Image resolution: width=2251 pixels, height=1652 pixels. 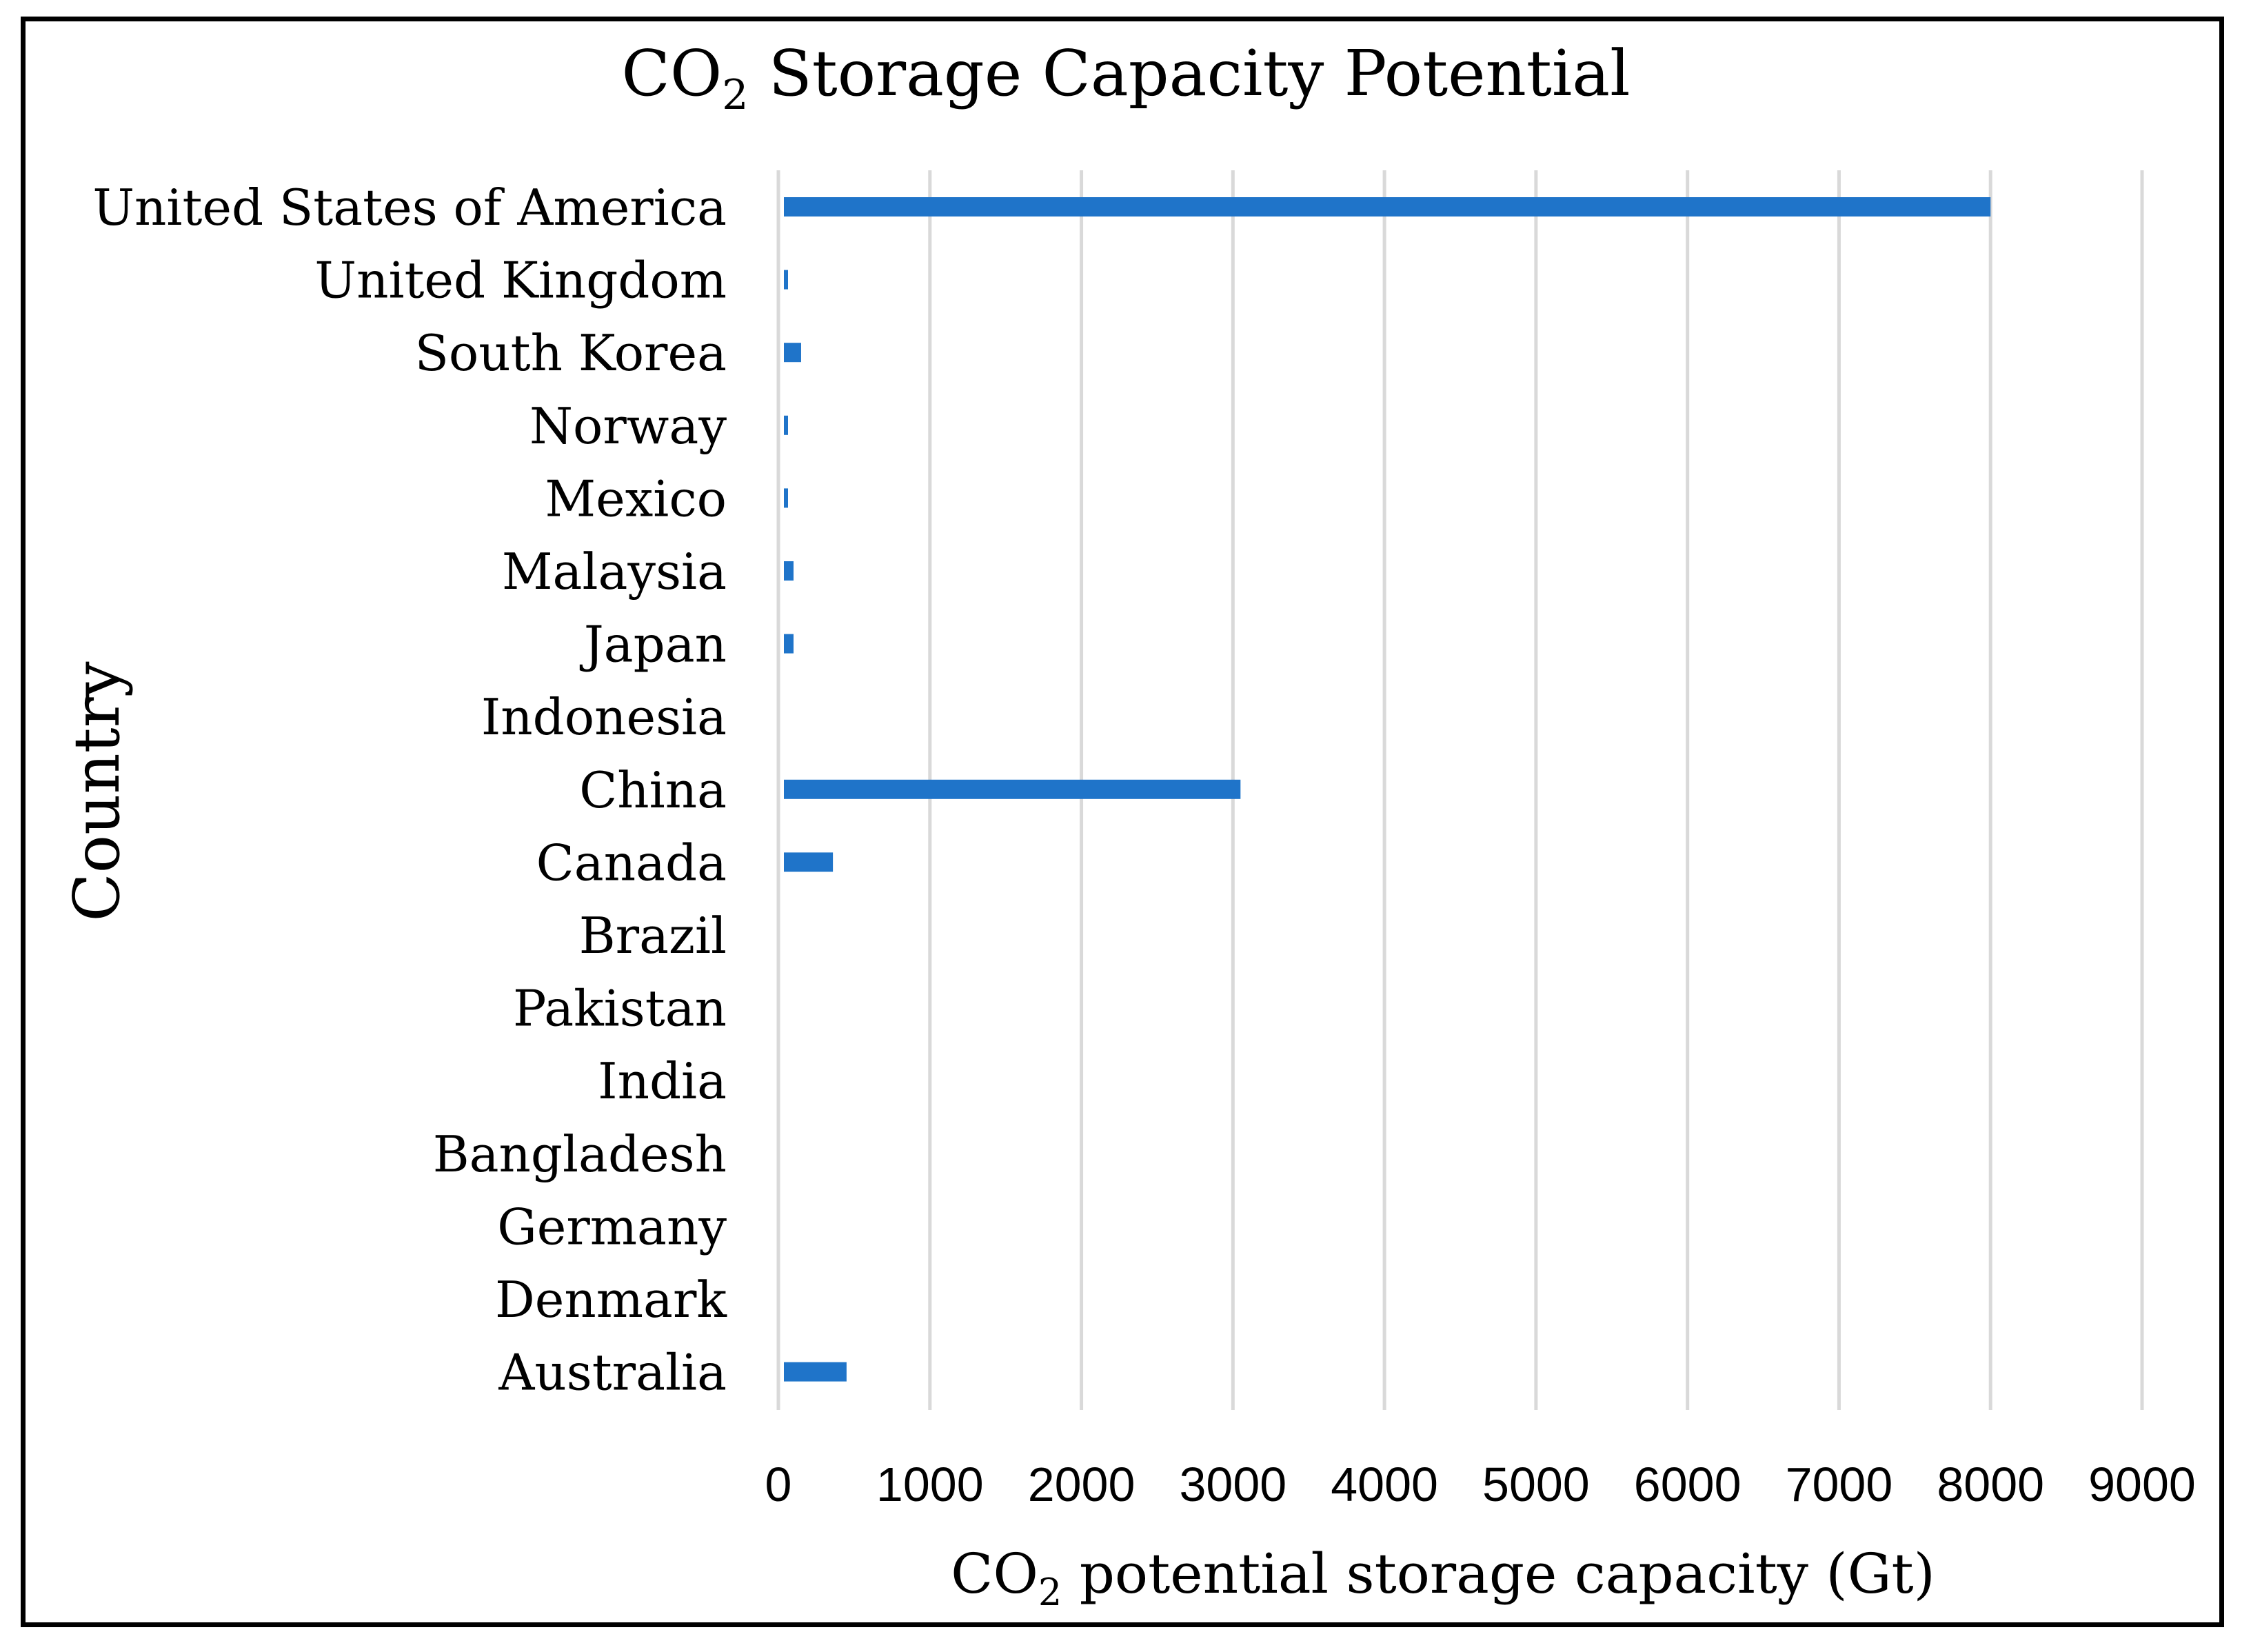 What do you see at coordinates (1480, 1484) in the screenshot?
I see `x-tick-labels: 0 1000 2000 3000 4000 5000 6000 7000 8000 9000` at bounding box center [1480, 1484].